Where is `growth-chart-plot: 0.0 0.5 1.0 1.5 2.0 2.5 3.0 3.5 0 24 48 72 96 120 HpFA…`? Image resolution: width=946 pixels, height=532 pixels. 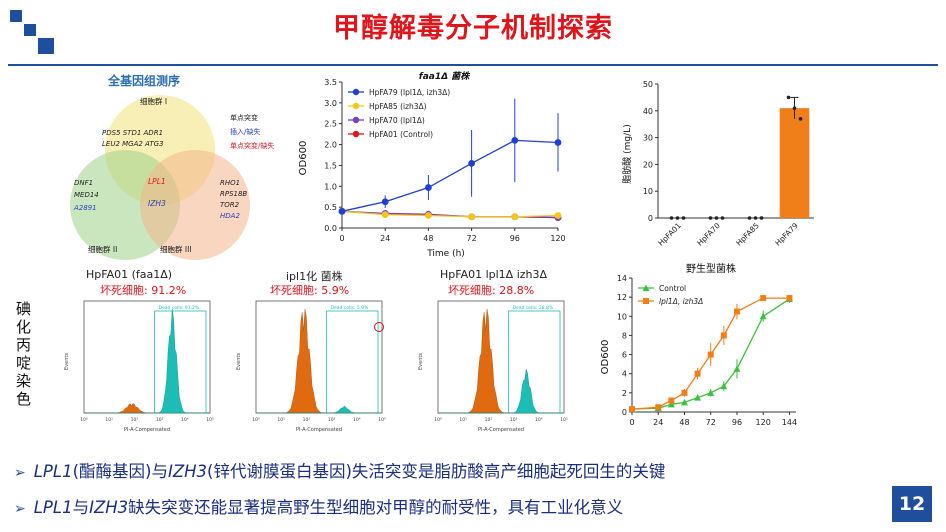 growth-chart-plot: 0.0 0.5 1.0 1.5 2.0 2.5 3.0 3.5 0 24 48 72 96 120 HpFA… is located at coordinates (444, 160).